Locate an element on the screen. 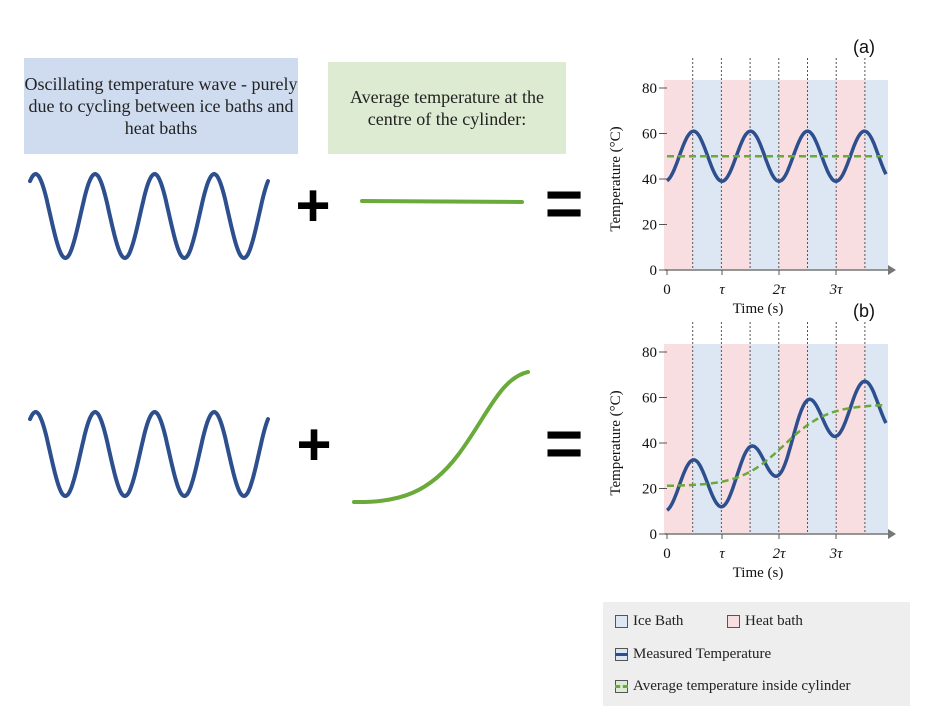  equation-row-b: + = is located at coordinates (306, 437).